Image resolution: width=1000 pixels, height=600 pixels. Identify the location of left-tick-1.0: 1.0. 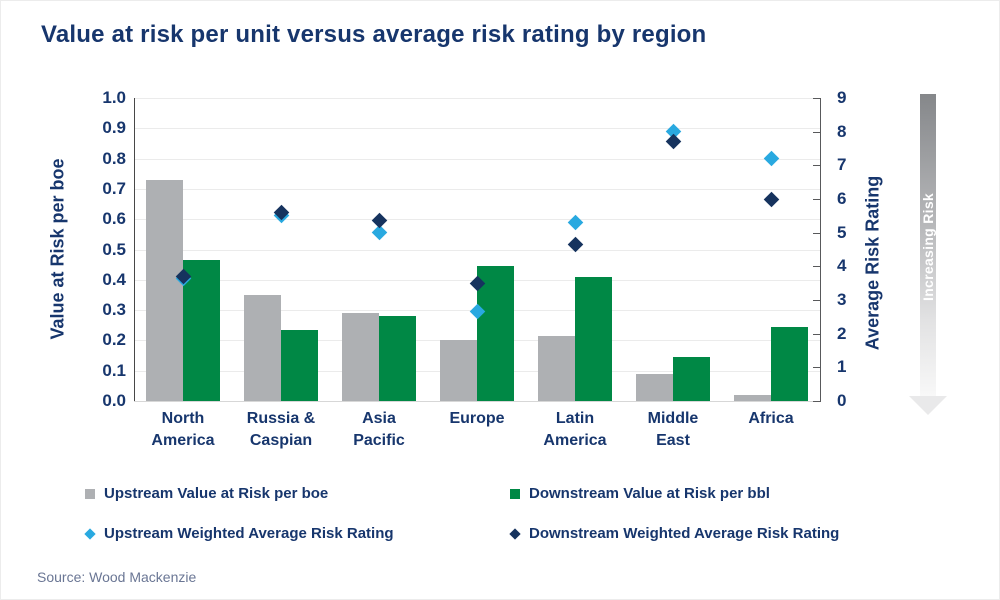
(114, 97).